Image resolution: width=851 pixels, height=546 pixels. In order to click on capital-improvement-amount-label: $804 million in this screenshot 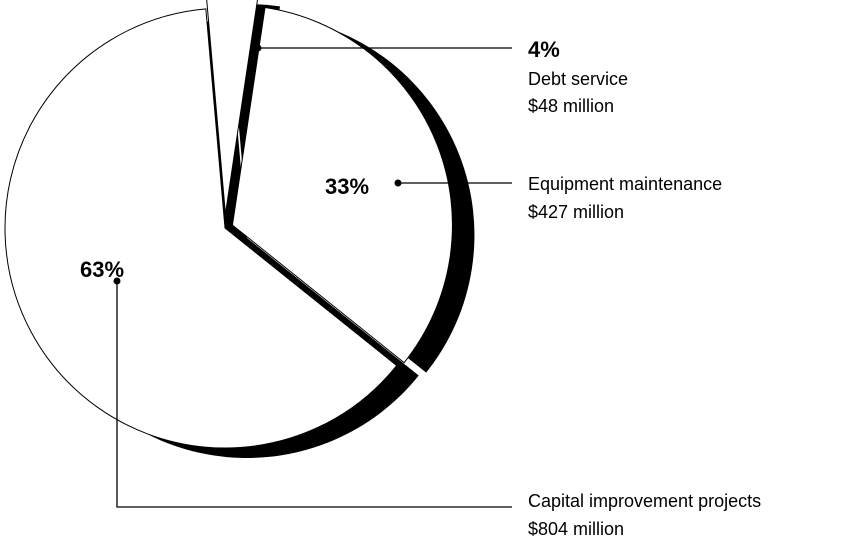, I will do `click(576, 529)`.